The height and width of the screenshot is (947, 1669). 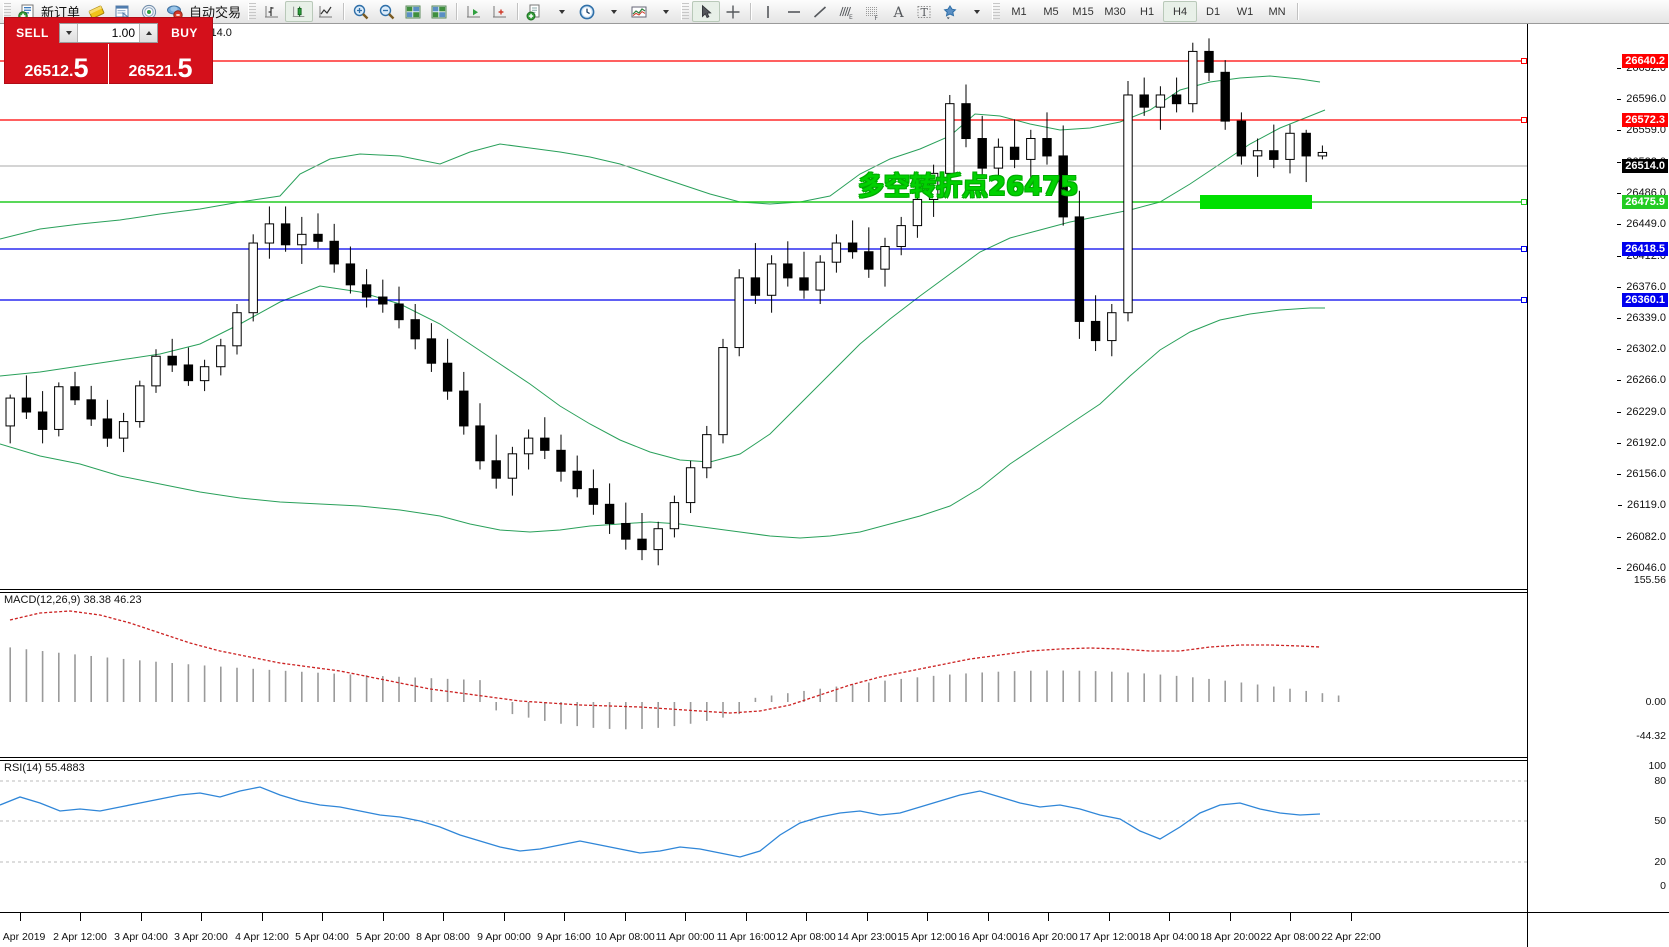 I want to click on zoom-in-icon, so click(x=361, y=11).